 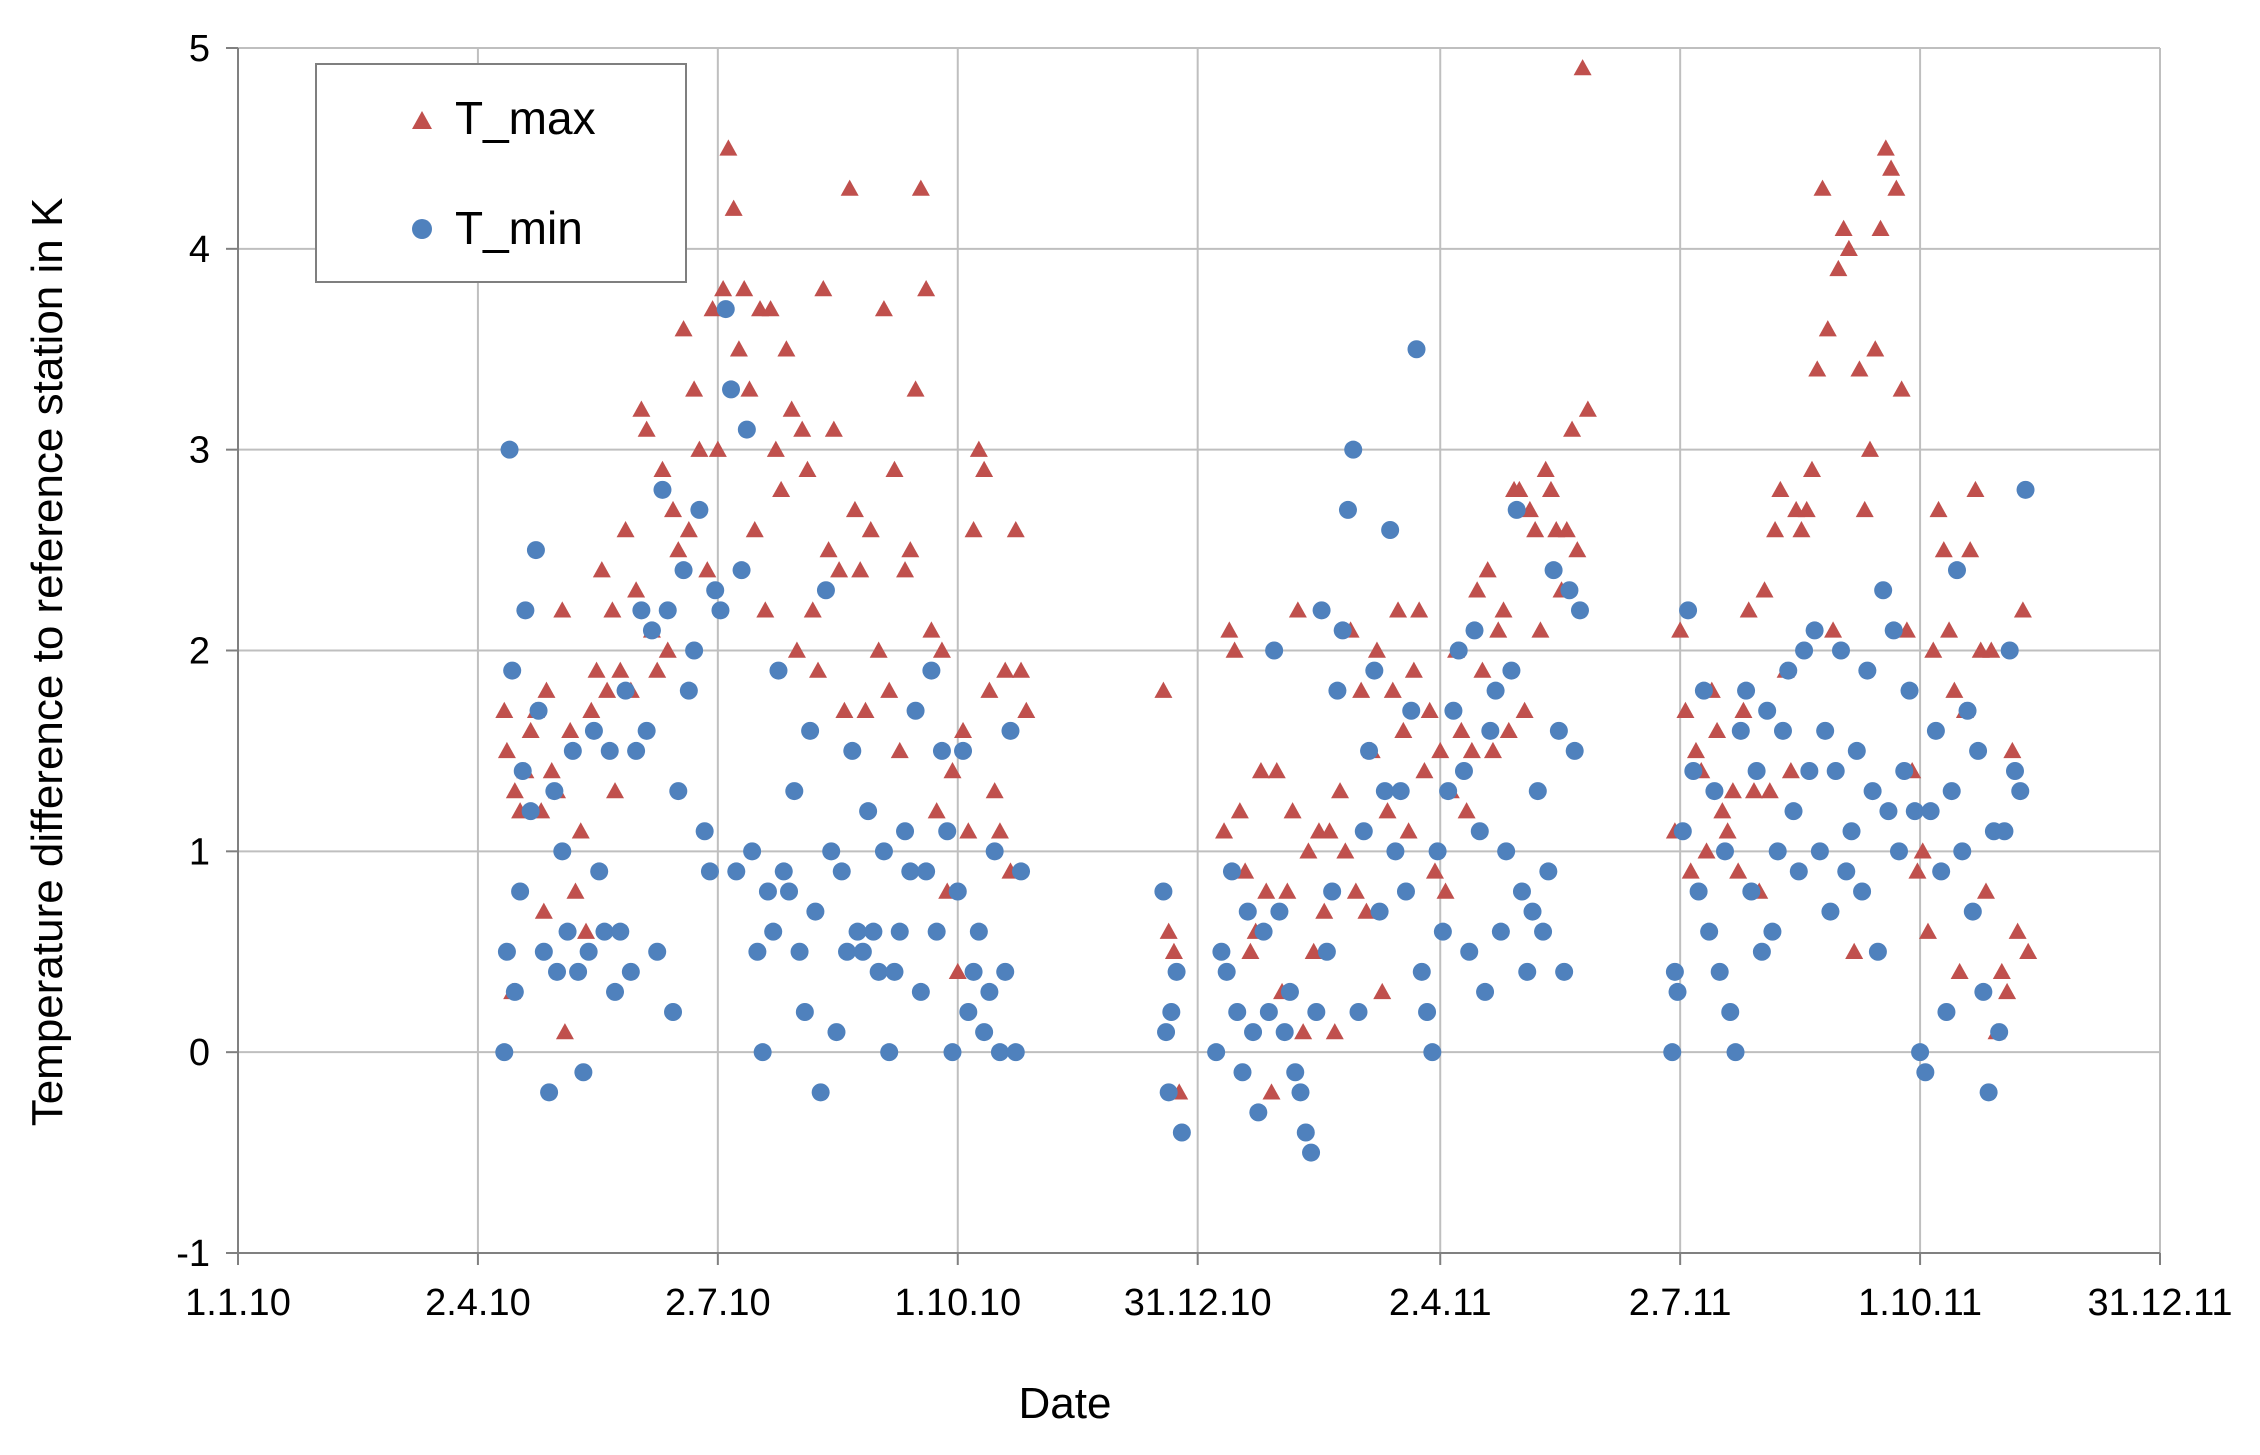 I want to click on x-axis-title: Date, so click(x=1065, y=1403).